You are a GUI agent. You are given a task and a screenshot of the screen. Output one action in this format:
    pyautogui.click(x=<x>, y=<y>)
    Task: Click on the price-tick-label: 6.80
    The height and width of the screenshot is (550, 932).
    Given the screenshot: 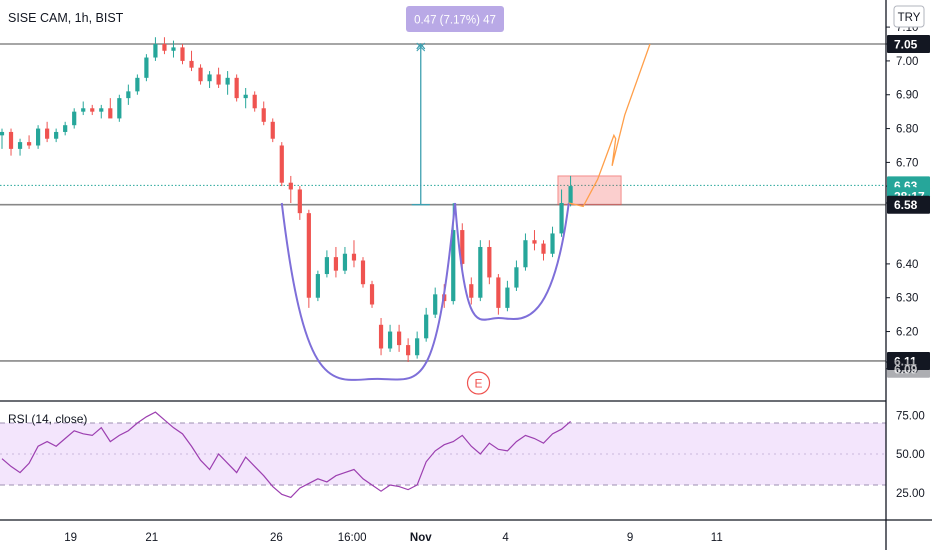 What is the action you would take?
    pyautogui.click(x=907, y=130)
    